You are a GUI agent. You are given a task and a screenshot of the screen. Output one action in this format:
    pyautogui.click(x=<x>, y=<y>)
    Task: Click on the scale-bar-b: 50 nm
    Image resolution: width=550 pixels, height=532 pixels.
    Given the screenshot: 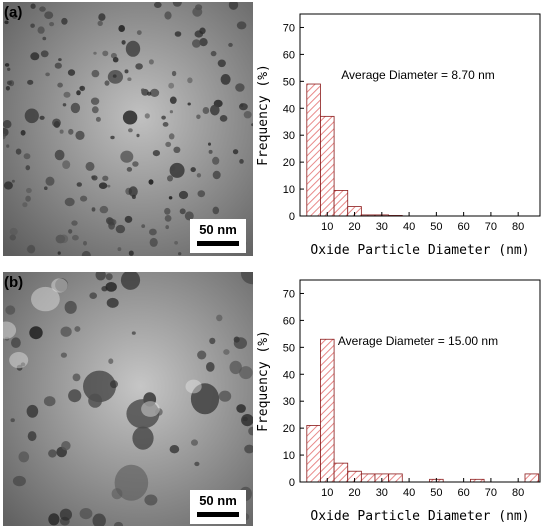 What is the action you would take?
    pyautogui.click(x=218, y=507)
    